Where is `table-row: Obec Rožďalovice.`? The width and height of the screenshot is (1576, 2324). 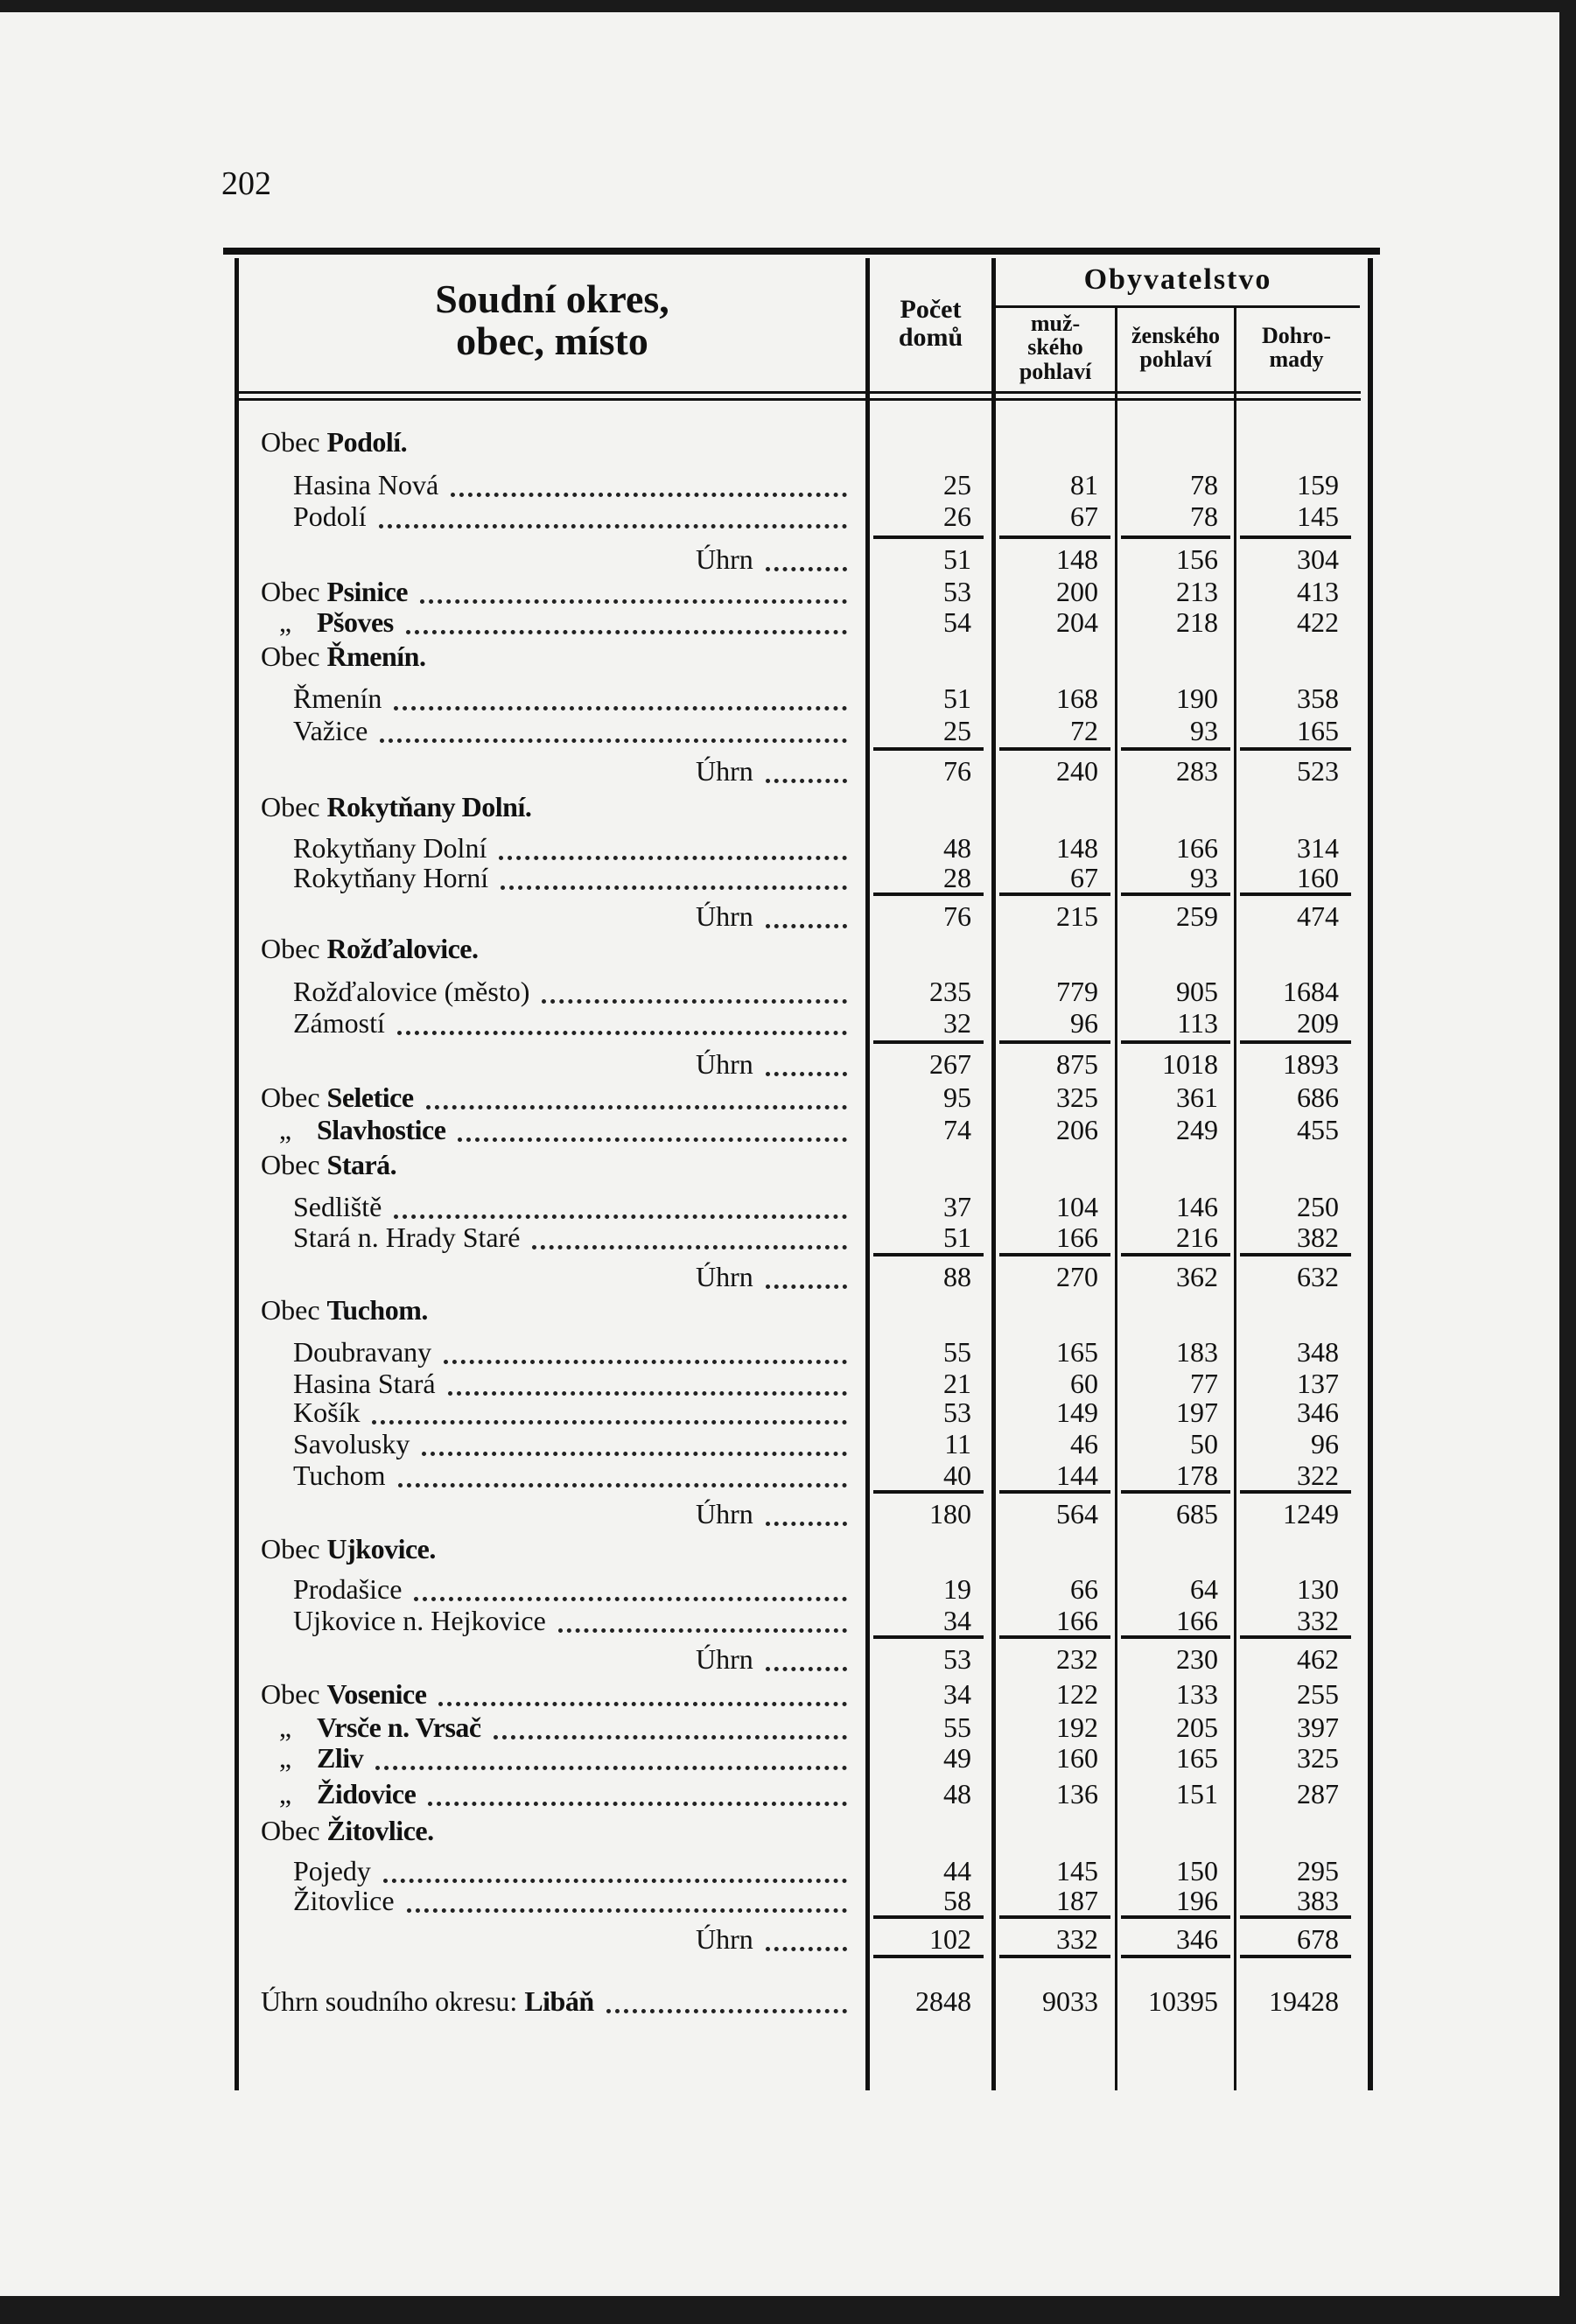 table-row: Obec Rožďalovice. is located at coordinates (788, 948).